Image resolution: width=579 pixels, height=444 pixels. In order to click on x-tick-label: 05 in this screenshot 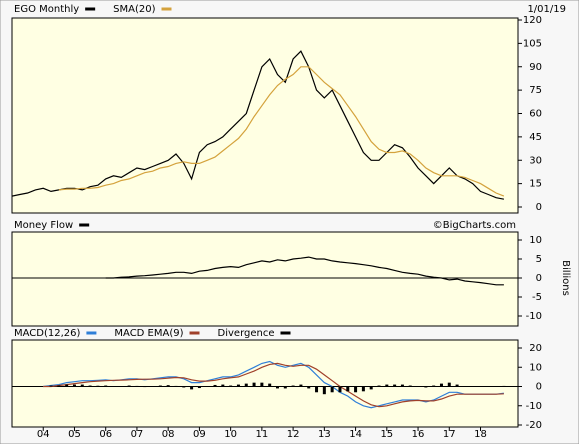, I will do `click(74, 434)`.